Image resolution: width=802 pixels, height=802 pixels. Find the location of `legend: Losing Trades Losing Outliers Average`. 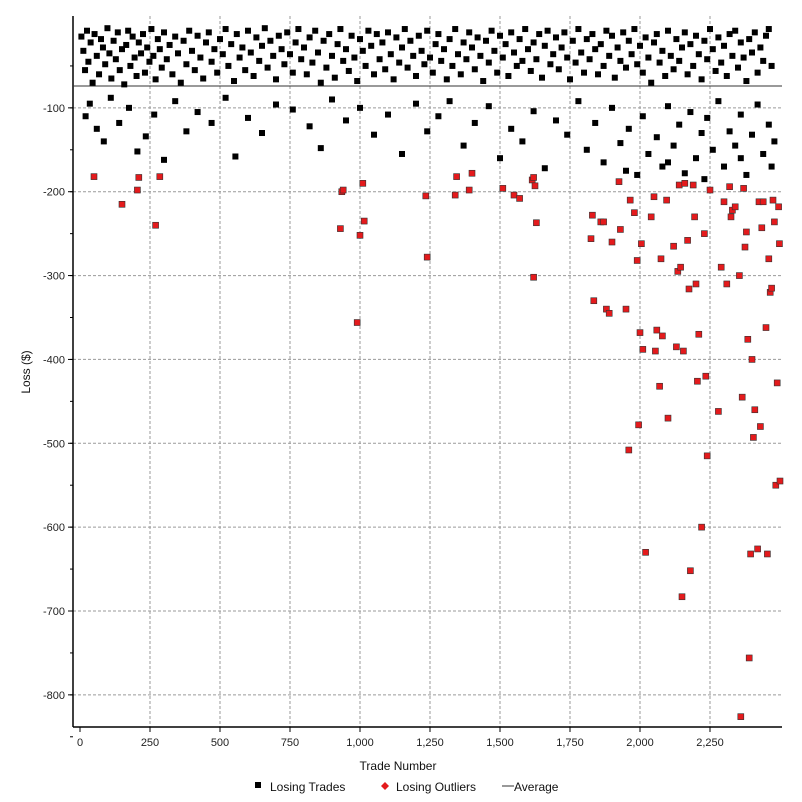

legend: Losing Trades Losing Outliers Average is located at coordinates (407, 787).